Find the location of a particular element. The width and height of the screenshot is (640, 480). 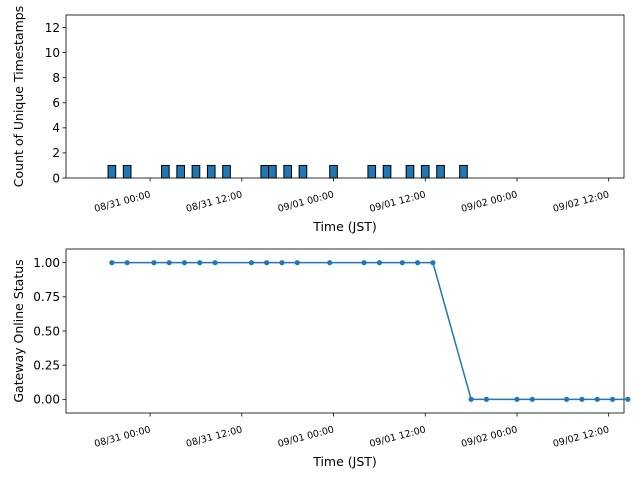

bottom-y-ticks: 0.00 0.25 0.50 0.75 1.00 is located at coordinates (49, 331).